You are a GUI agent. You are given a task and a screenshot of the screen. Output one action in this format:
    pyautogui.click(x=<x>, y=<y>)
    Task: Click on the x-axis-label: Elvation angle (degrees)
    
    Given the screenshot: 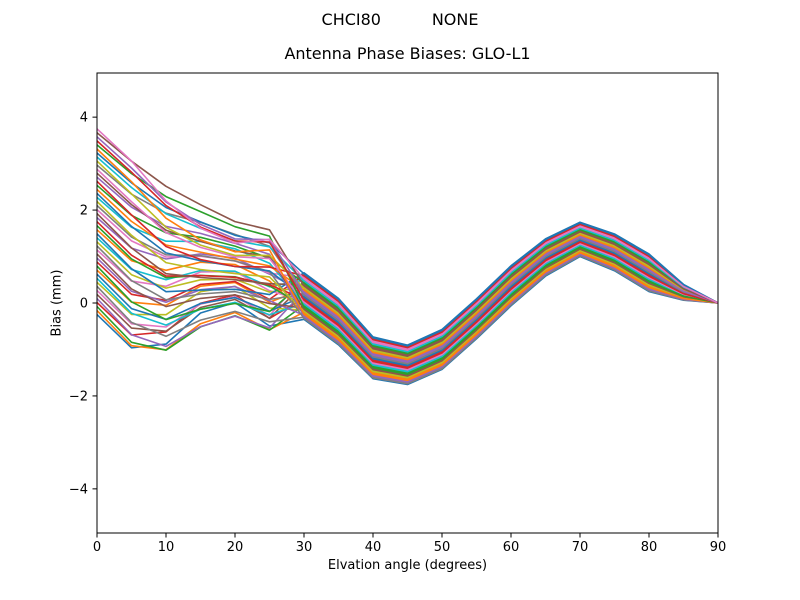 What is the action you would take?
    pyautogui.click(x=407, y=565)
    